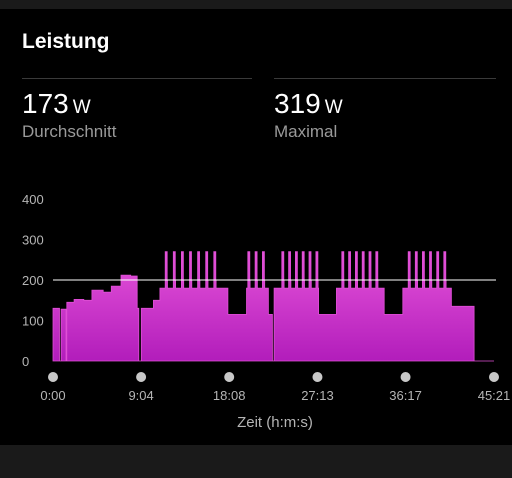 This screenshot has width=512, height=478. What do you see at coordinates (229, 395) in the screenshot?
I see `x-tick-label: 18:08` at bounding box center [229, 395].